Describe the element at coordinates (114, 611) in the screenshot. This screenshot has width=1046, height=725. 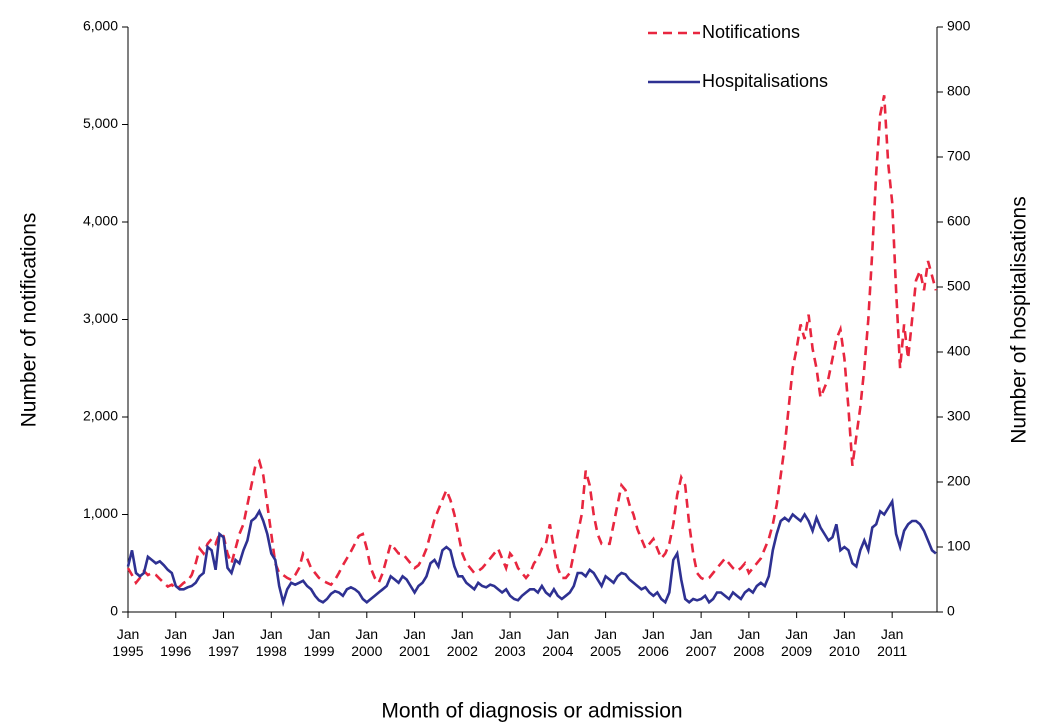
I see `y-tick-label: 0` at that location.